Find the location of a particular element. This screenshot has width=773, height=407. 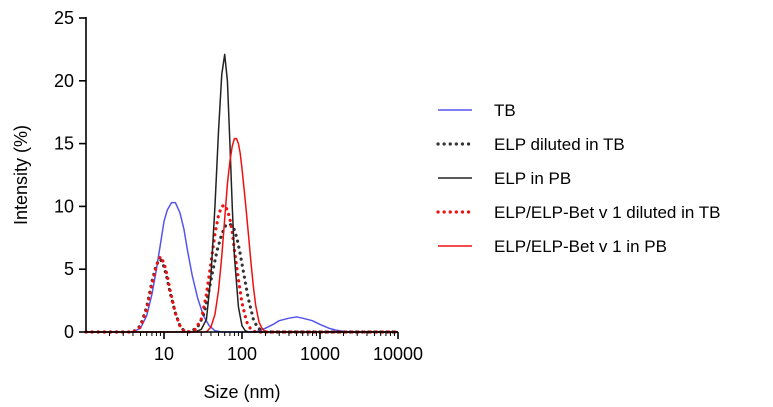

y-tick-label: 15 is located at coordinates (64, 144).